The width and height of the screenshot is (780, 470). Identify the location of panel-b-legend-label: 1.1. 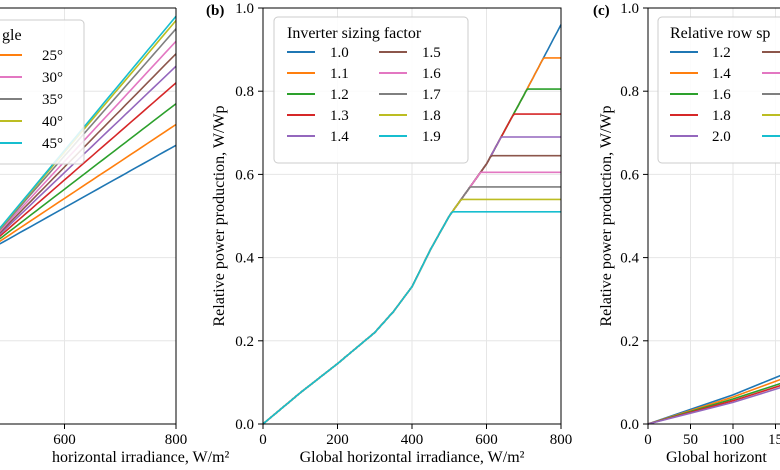
(339, 74).